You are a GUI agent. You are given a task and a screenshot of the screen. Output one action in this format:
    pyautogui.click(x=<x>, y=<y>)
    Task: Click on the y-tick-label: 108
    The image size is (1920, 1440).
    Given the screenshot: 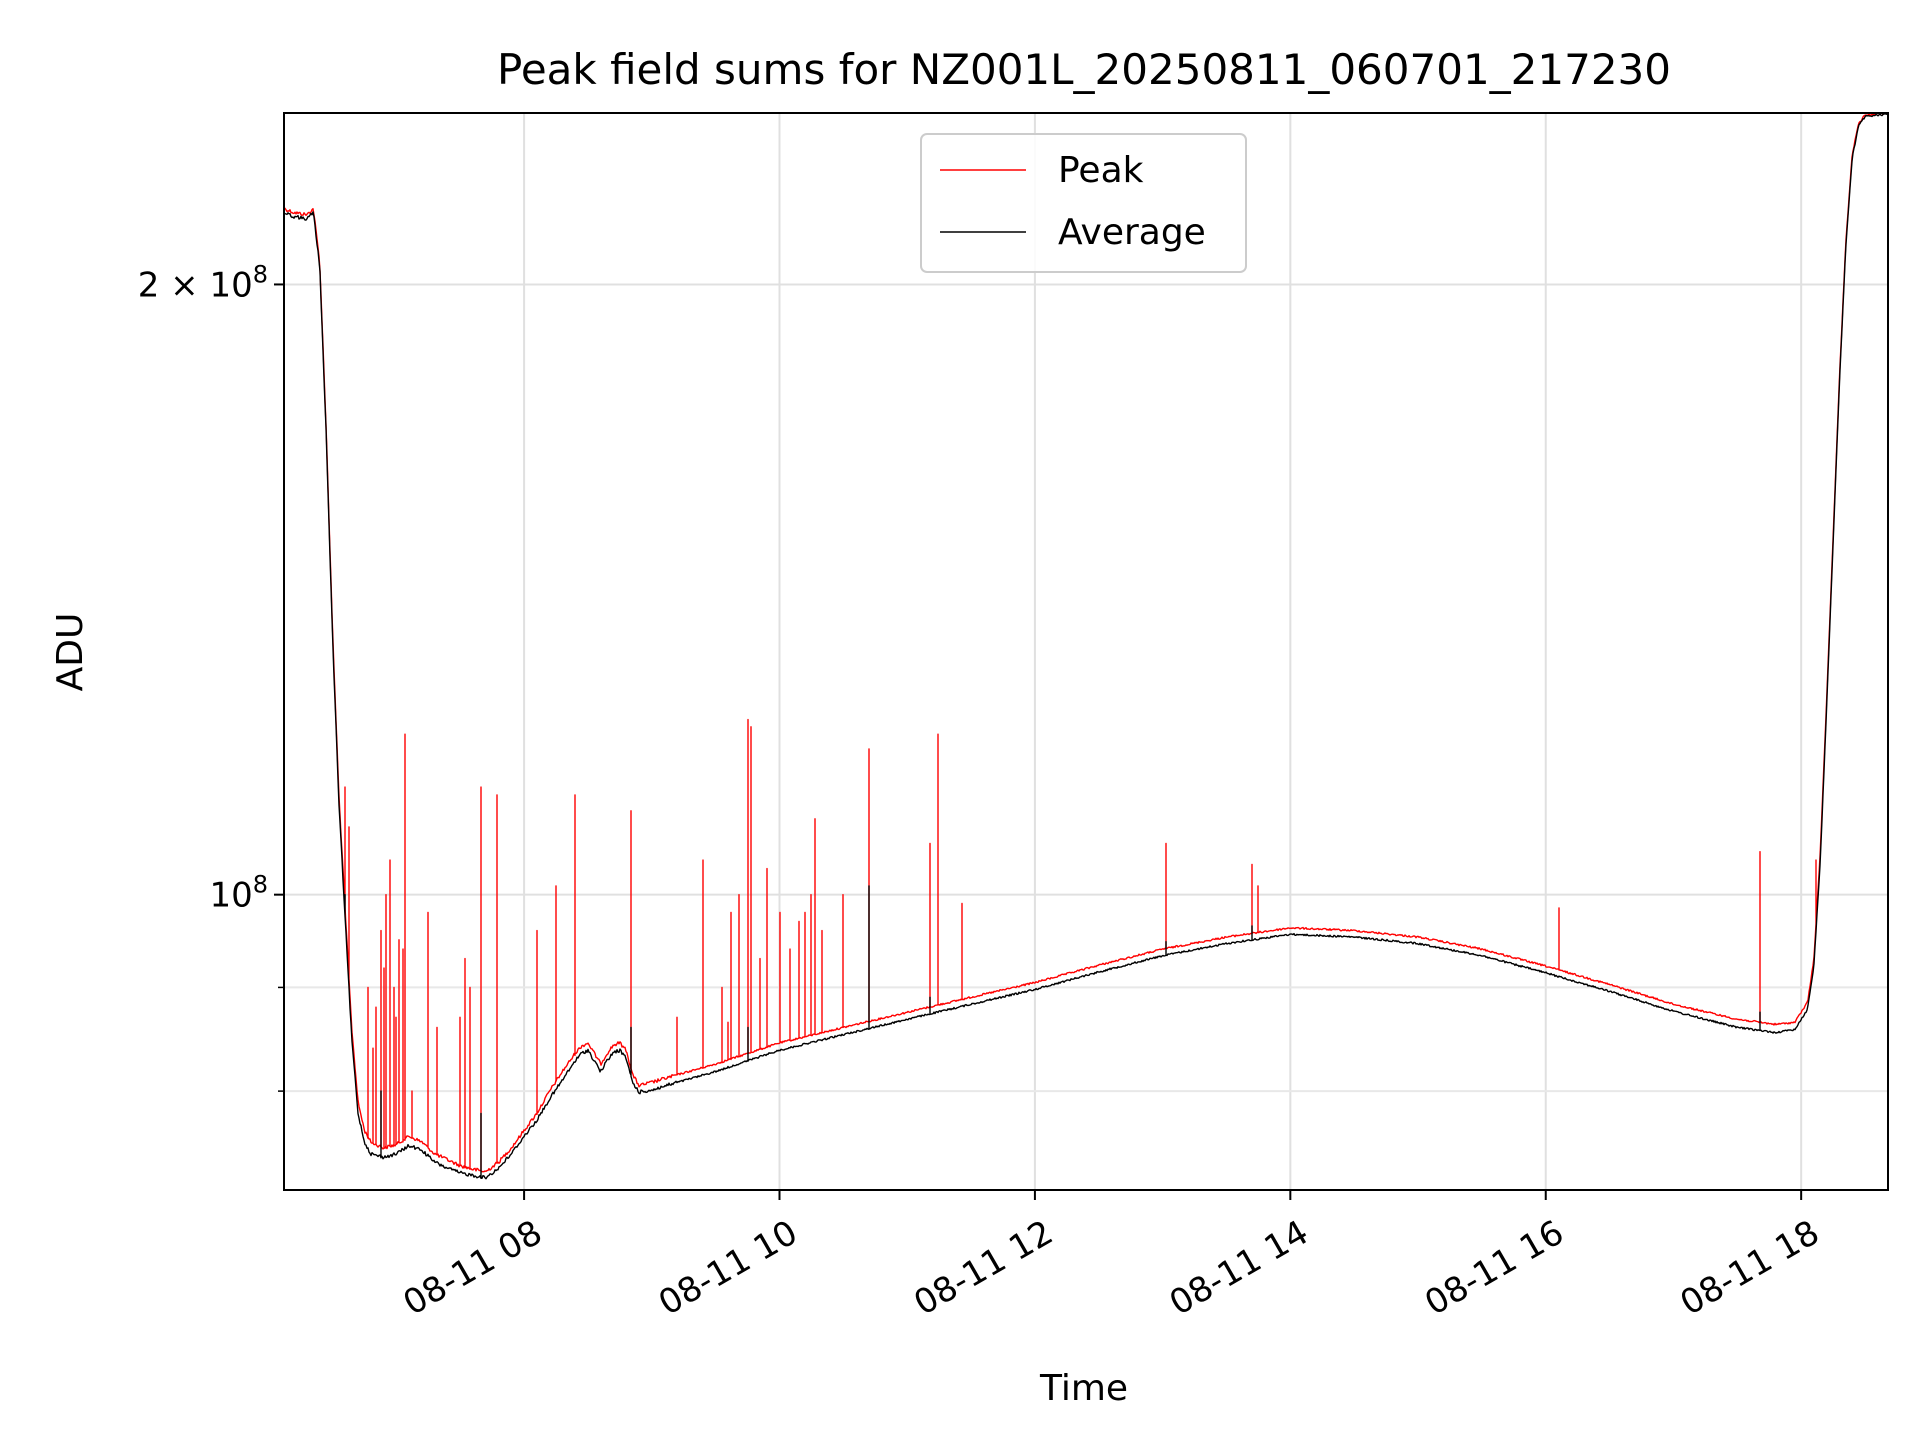 What is the action you would take?
    pyautogui.click(x=238, y=893)
    